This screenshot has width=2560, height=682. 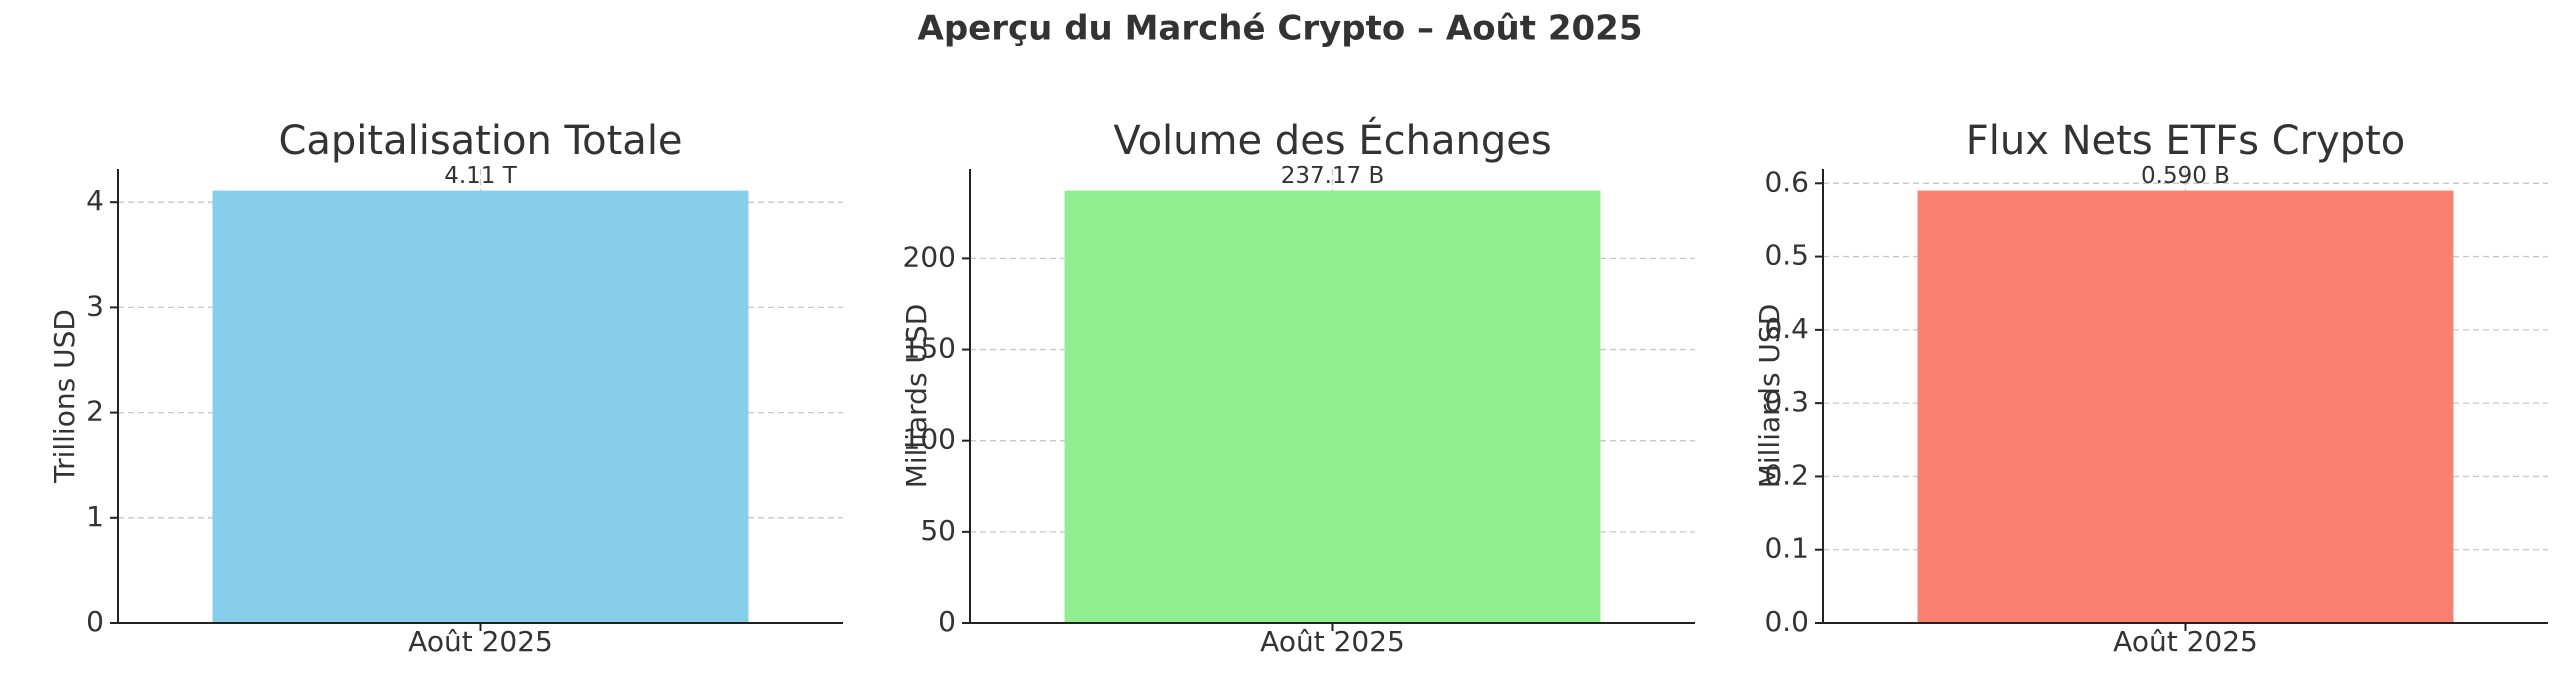 I want to click on y-tick-label: 3, so click(x=95, y=305).